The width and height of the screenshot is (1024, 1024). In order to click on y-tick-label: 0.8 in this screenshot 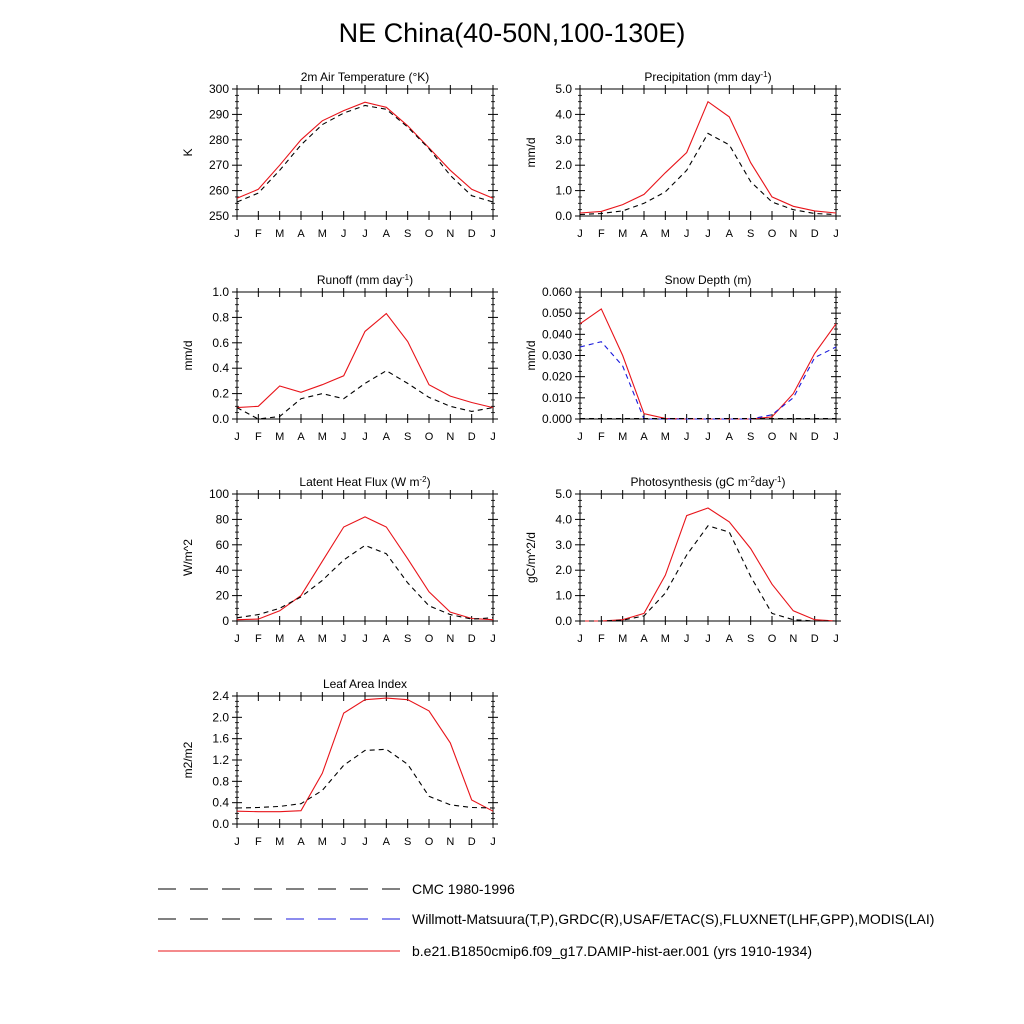, I will do `click(220, 781)`.